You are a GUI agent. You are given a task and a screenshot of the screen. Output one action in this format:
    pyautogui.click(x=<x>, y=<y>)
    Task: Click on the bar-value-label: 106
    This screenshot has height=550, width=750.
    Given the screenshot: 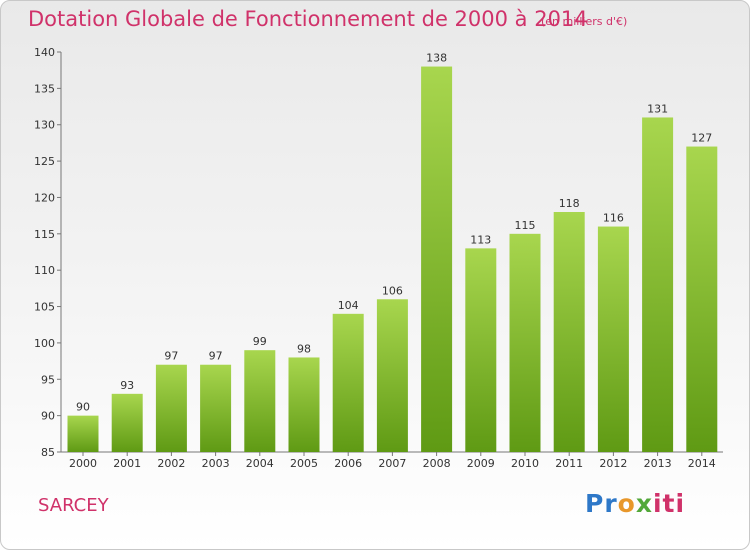 What is the action you would take?
    pyautogui.click(x=392, y=290)
    